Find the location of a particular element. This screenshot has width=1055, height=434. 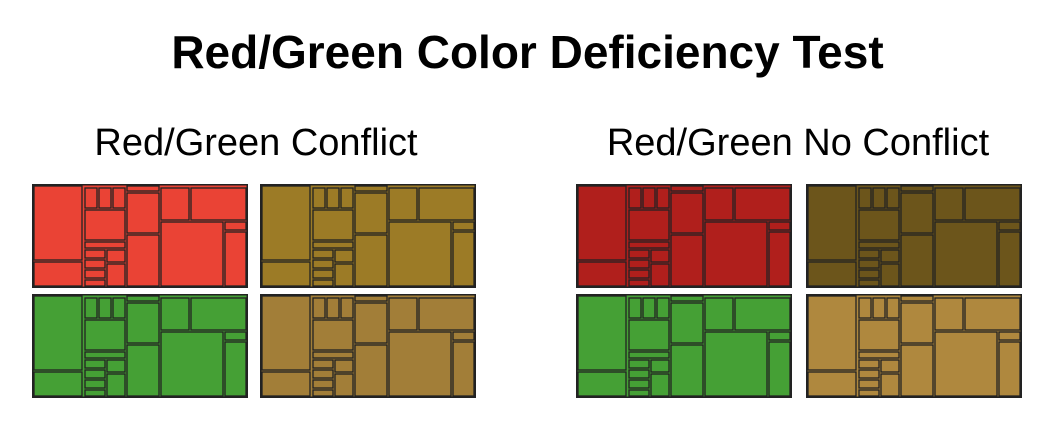

treemap-noconflict-red-simulated is located at coordinates (914, 236).